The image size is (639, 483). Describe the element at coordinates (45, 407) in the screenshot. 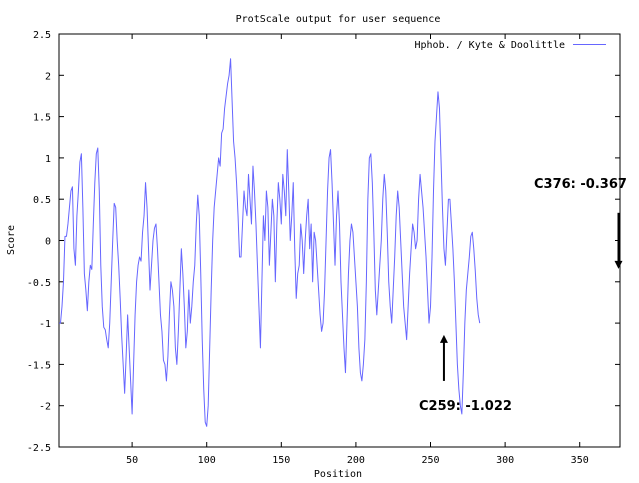

I see `y-tick-label: -2` at that location.